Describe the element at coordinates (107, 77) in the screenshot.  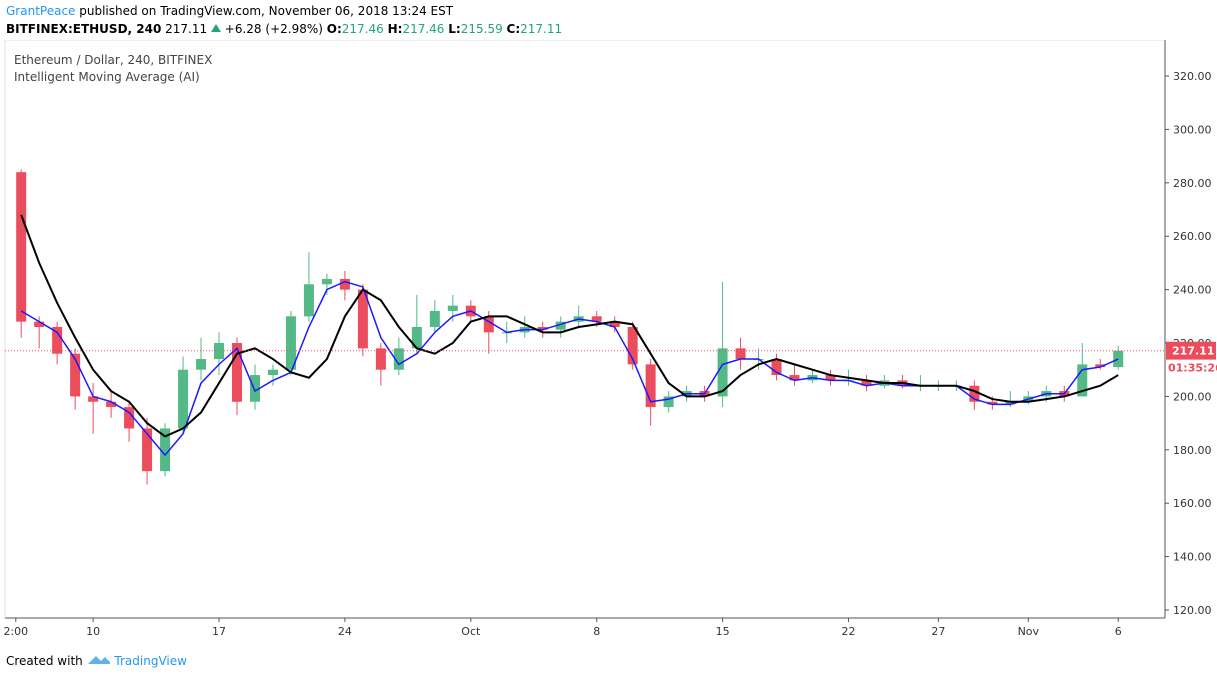
I see `legend-indicator: Intelligent Moving Average (AI)` at that location.